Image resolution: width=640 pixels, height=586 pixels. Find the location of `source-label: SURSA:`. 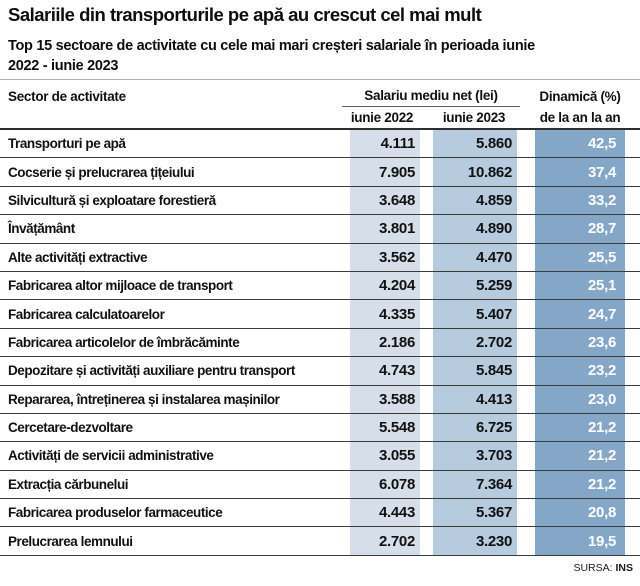

source-label: SURSA: is located at coordinates (593, 568).